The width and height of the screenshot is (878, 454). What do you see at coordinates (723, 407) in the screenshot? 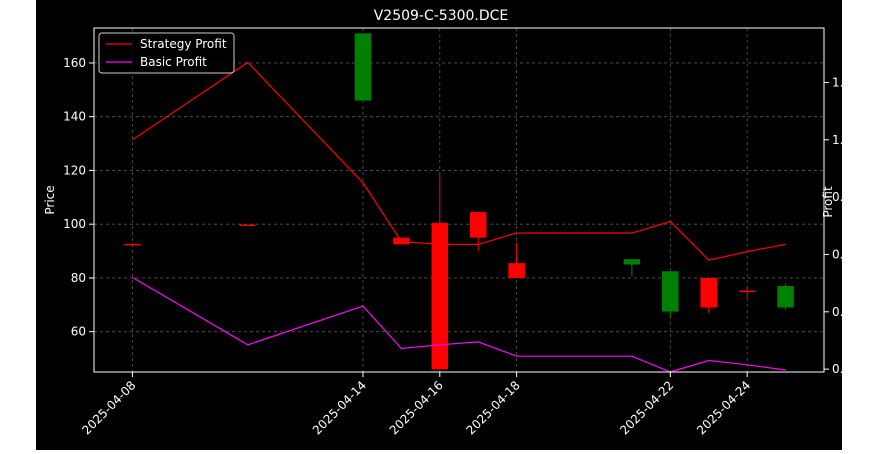
I see `x-tick-label: 2025-04-24` at bounding box center [723, 407].